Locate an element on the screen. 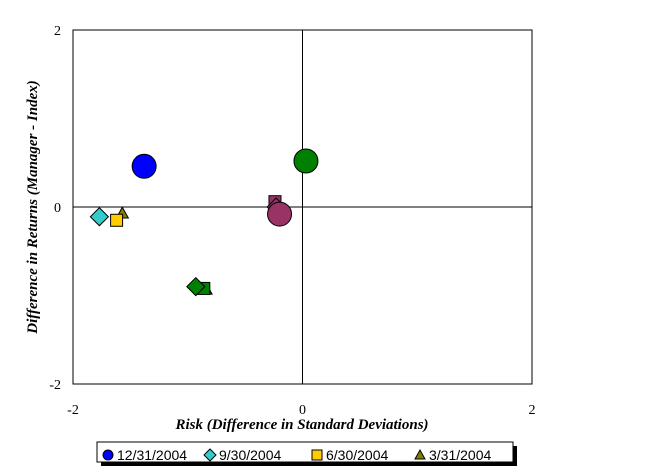 This screenshot has height=469, width=656. x-tick-label: -2 is located at coordinates (73, 410).